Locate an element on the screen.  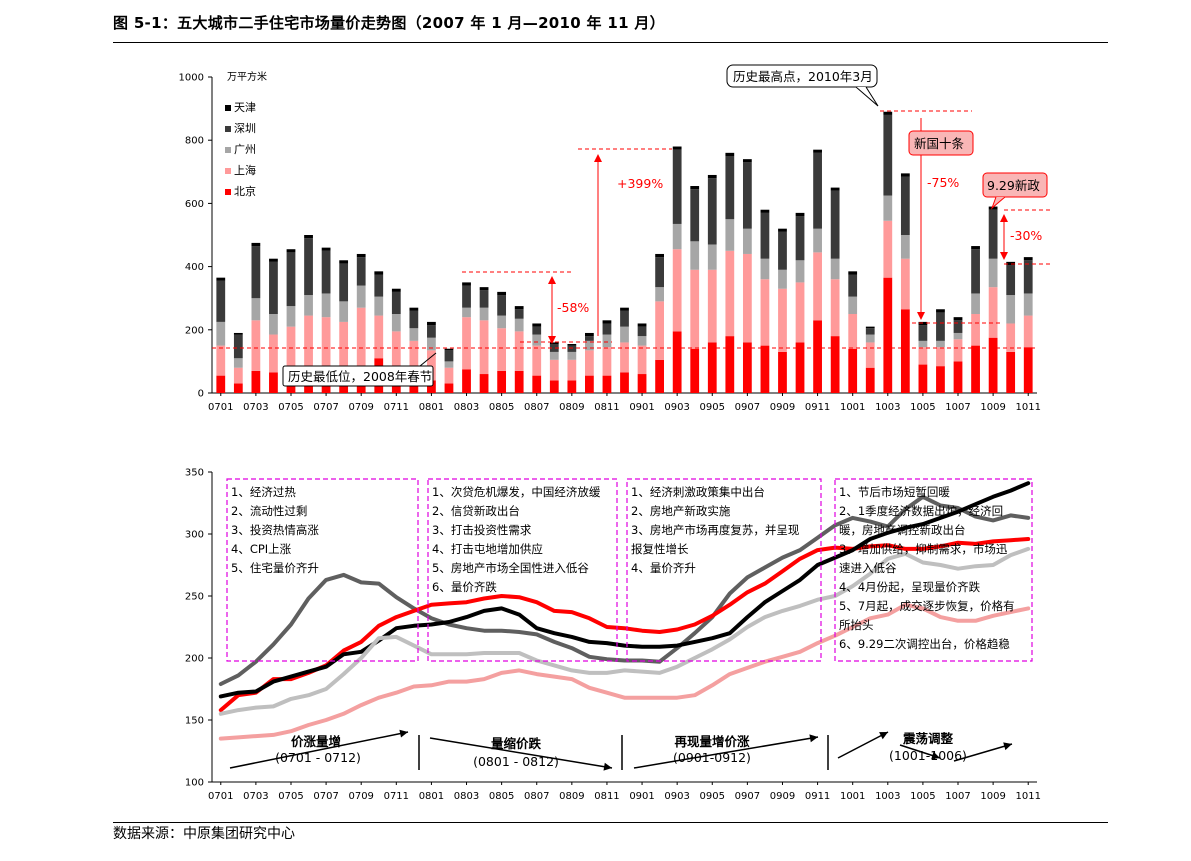
x-tick-label: 0803 is located at coordinates (466, 796).